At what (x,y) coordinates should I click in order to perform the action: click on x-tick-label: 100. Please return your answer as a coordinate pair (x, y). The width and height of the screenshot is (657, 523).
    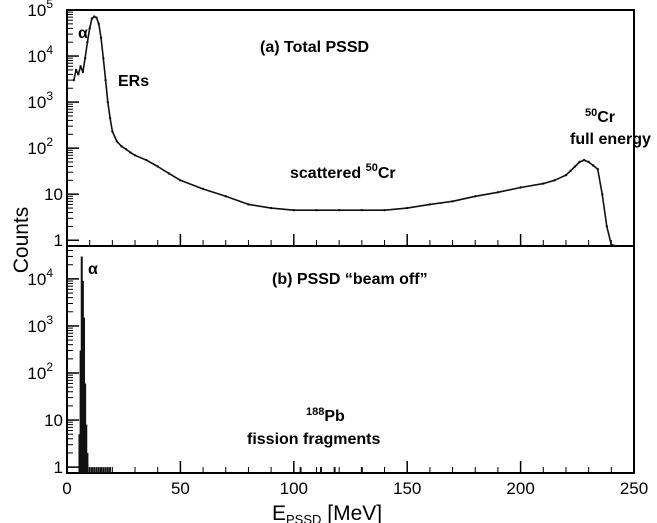
    Looking at the image, I should click on (294, 488).